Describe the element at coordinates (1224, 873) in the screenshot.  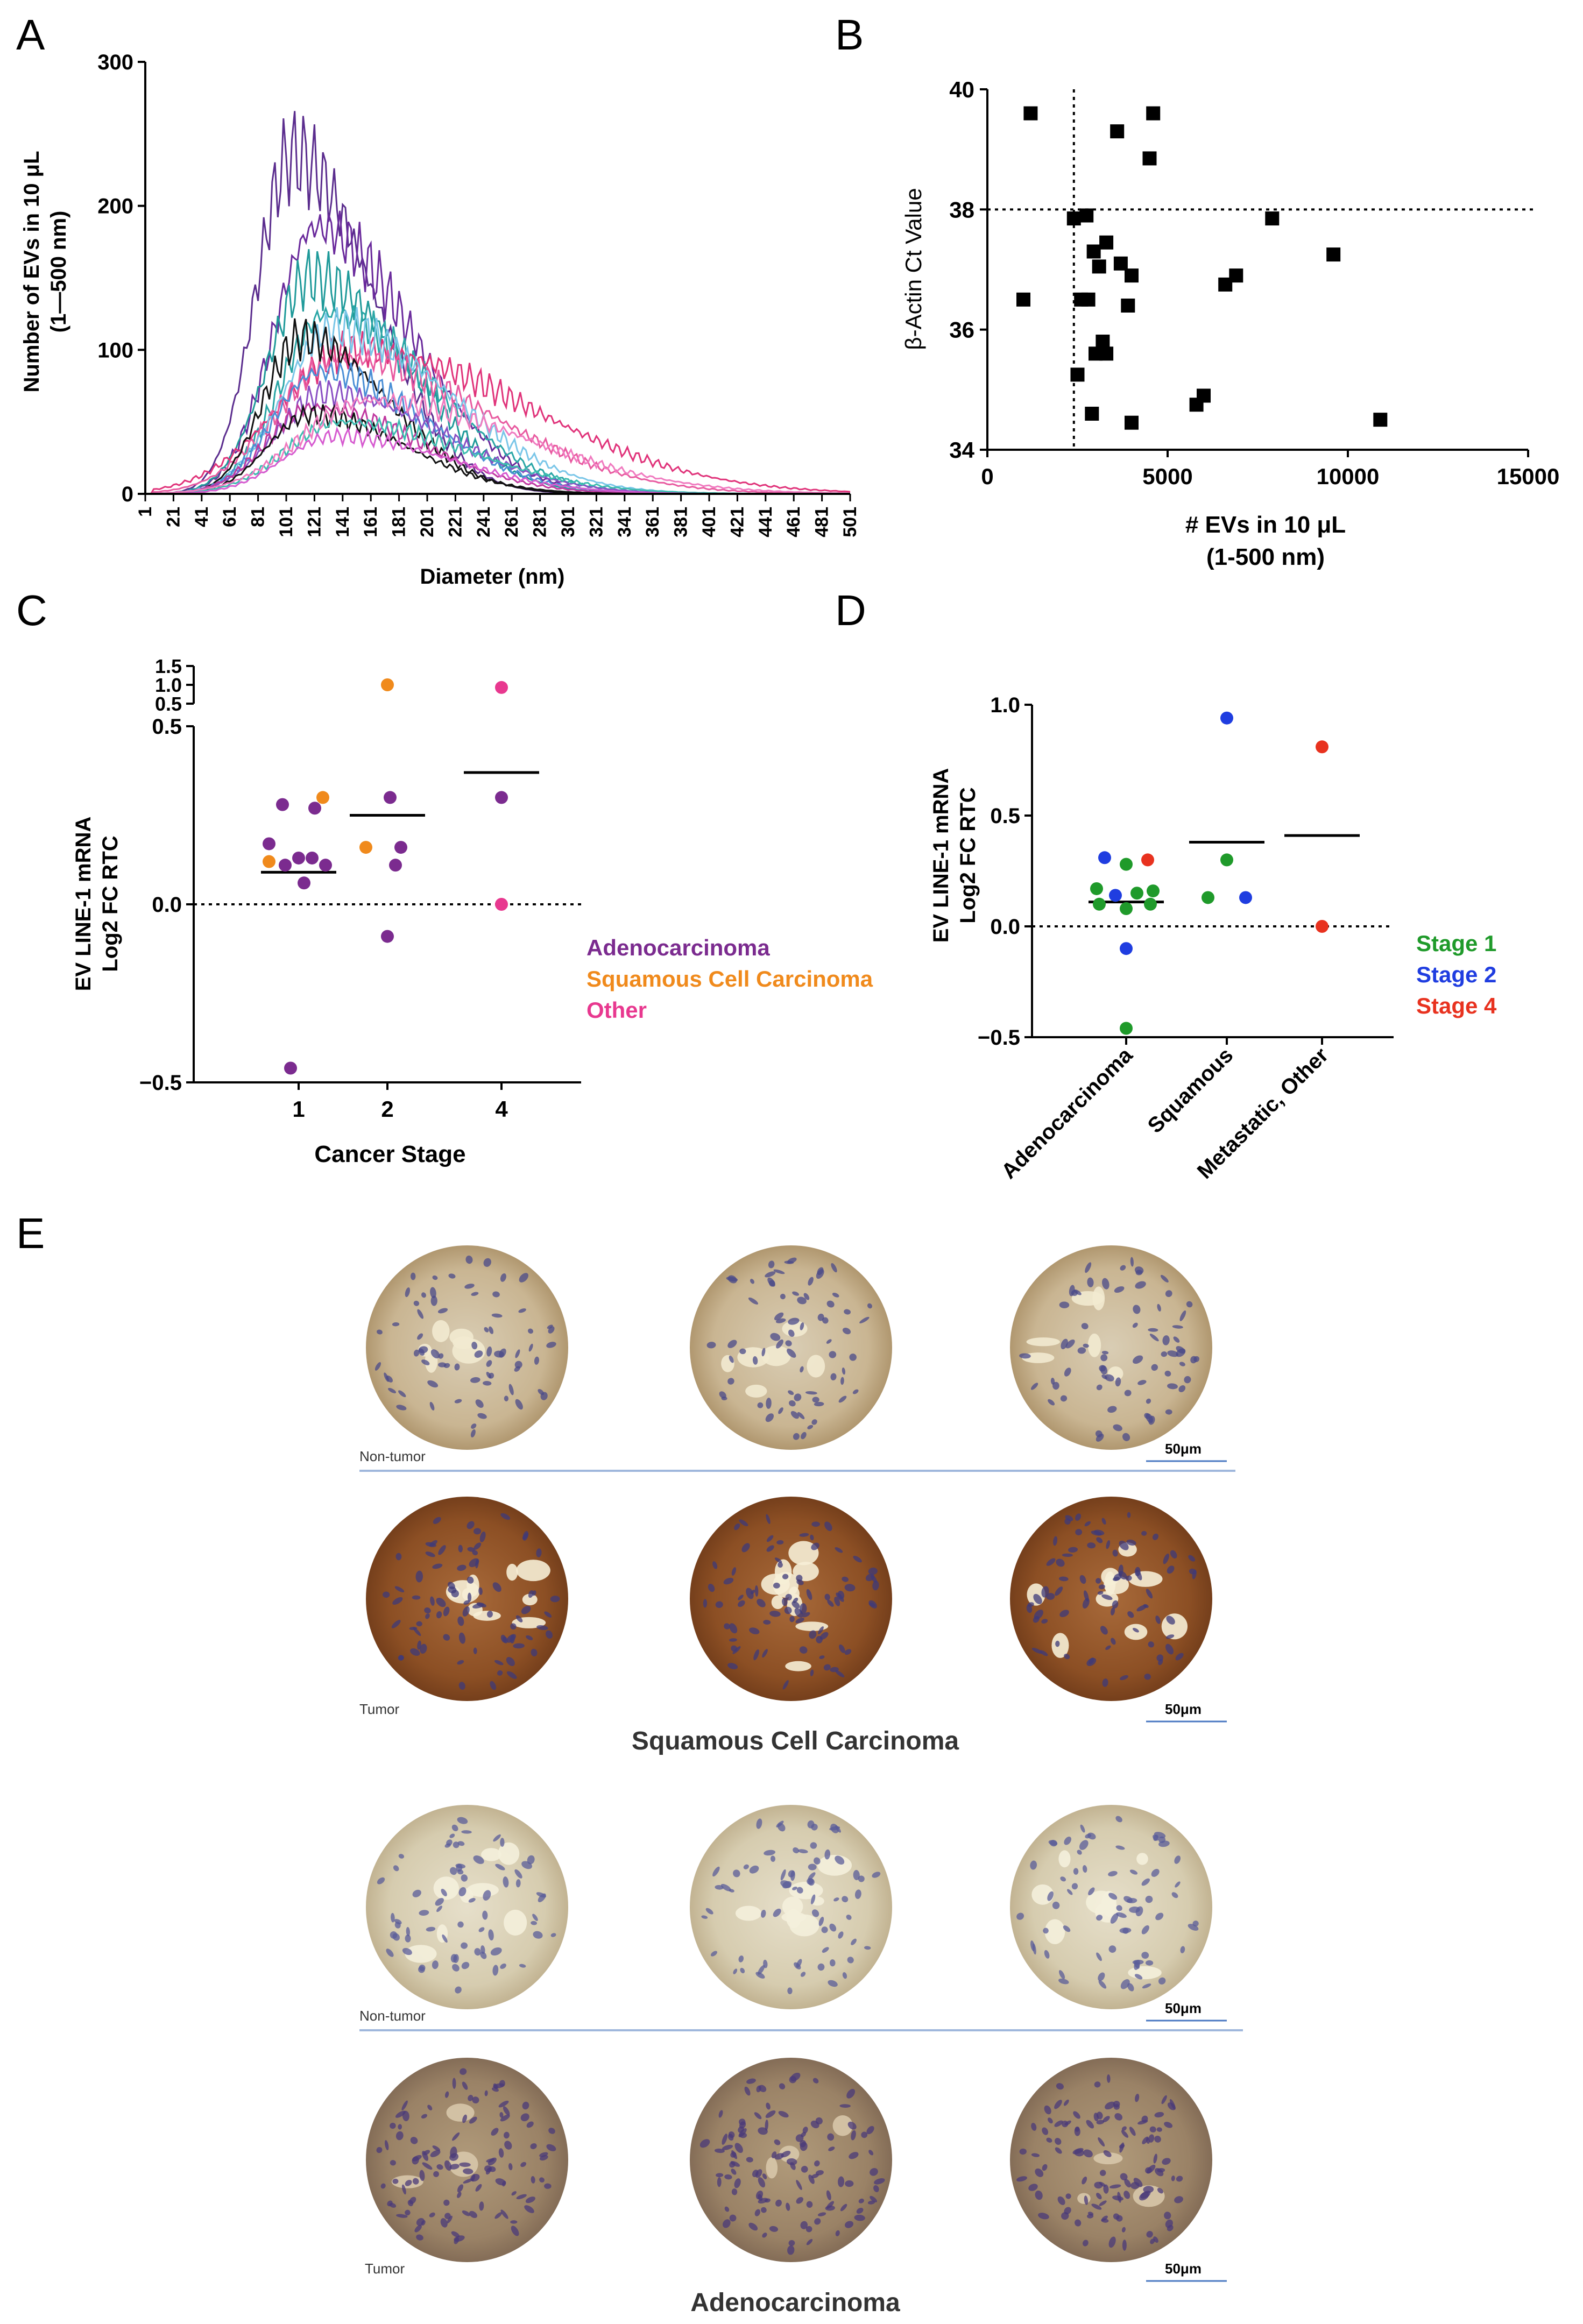
I see `chart-d-points` at that location.